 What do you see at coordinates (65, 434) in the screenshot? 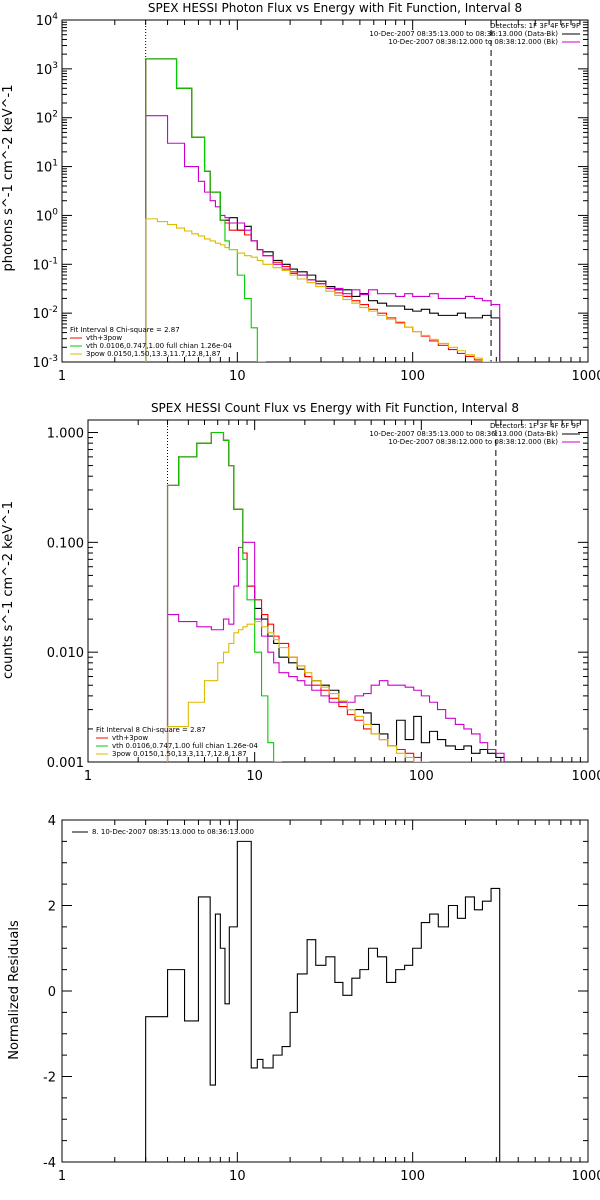
I see `y-tick-label: 1.000` at bounding box center [65, 434].